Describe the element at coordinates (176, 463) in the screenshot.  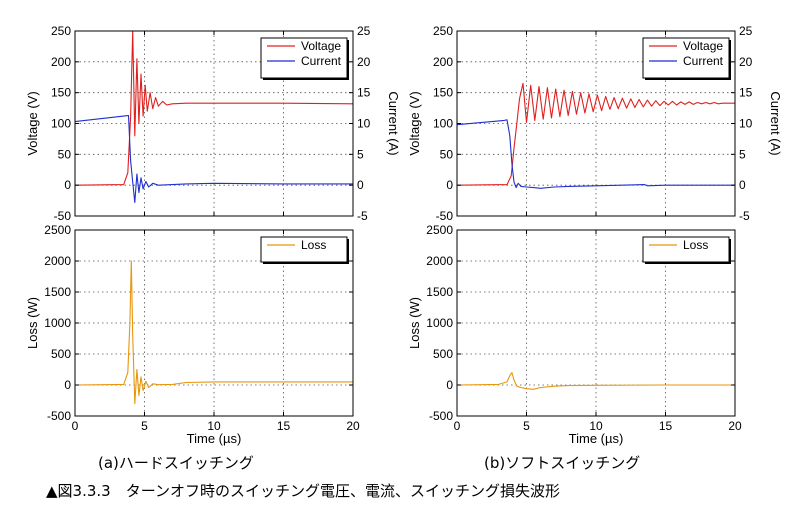
I see `subfigure-label-hard: (a)ハードスイッチング` at that location.